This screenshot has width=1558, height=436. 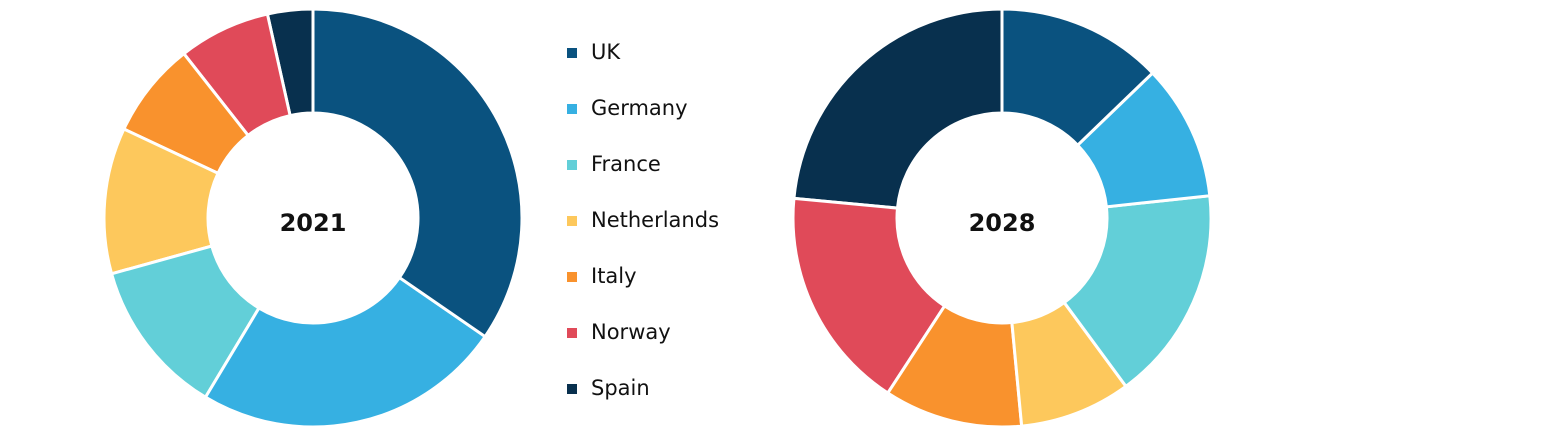 I want to click on legend-label: UK, so click(x=606, y=52).